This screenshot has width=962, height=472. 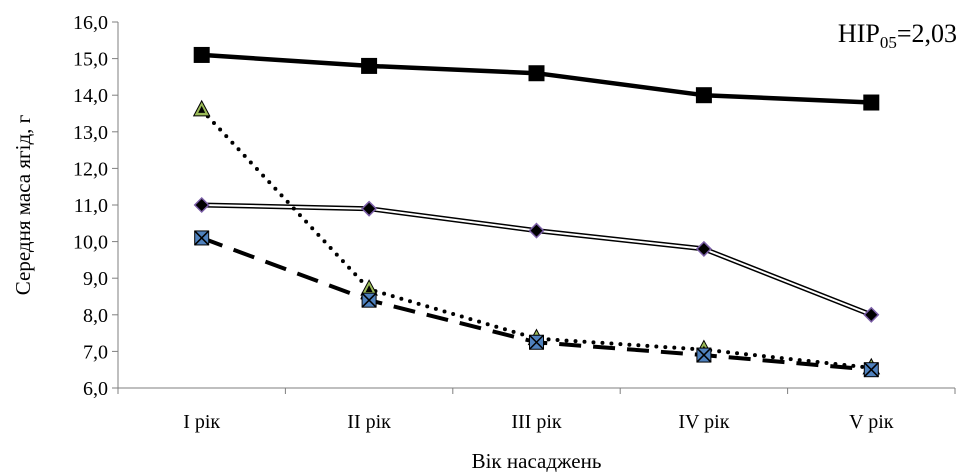 What do you see at coordinates (95, 316) in the screenshot?
I see `y-tick-label: 8,0` at bounding box center [95, 316].